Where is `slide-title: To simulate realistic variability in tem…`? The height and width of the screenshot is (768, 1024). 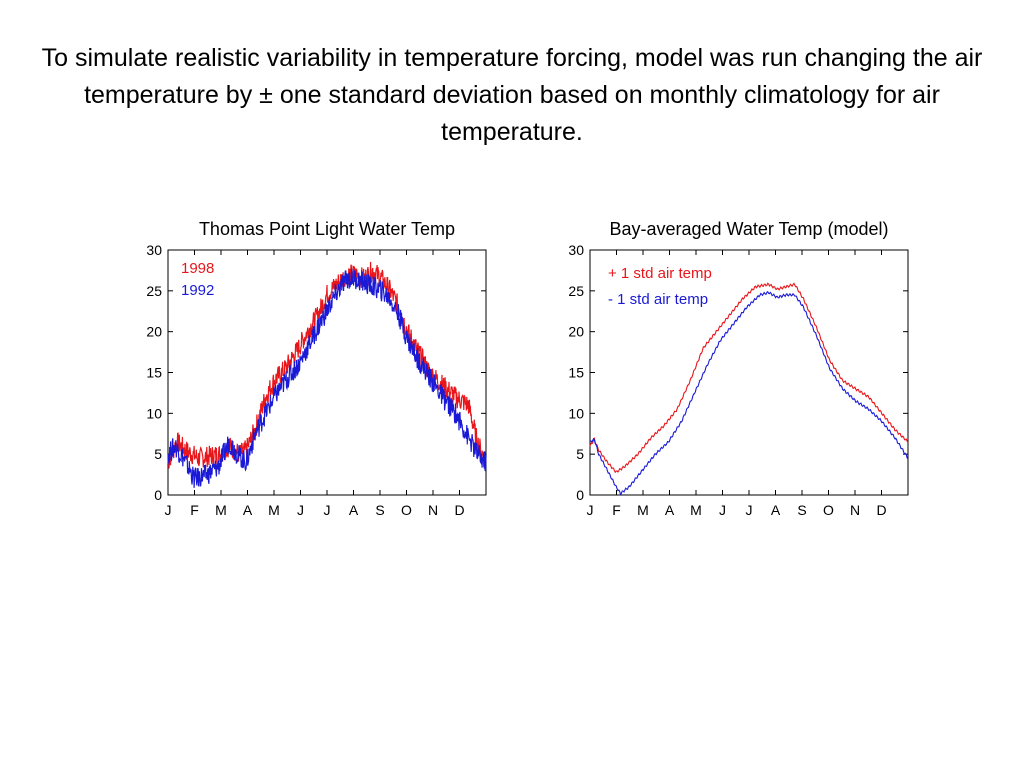 slide-title: To simulate realistic variability in tem… is located at coordinates (512, 95).